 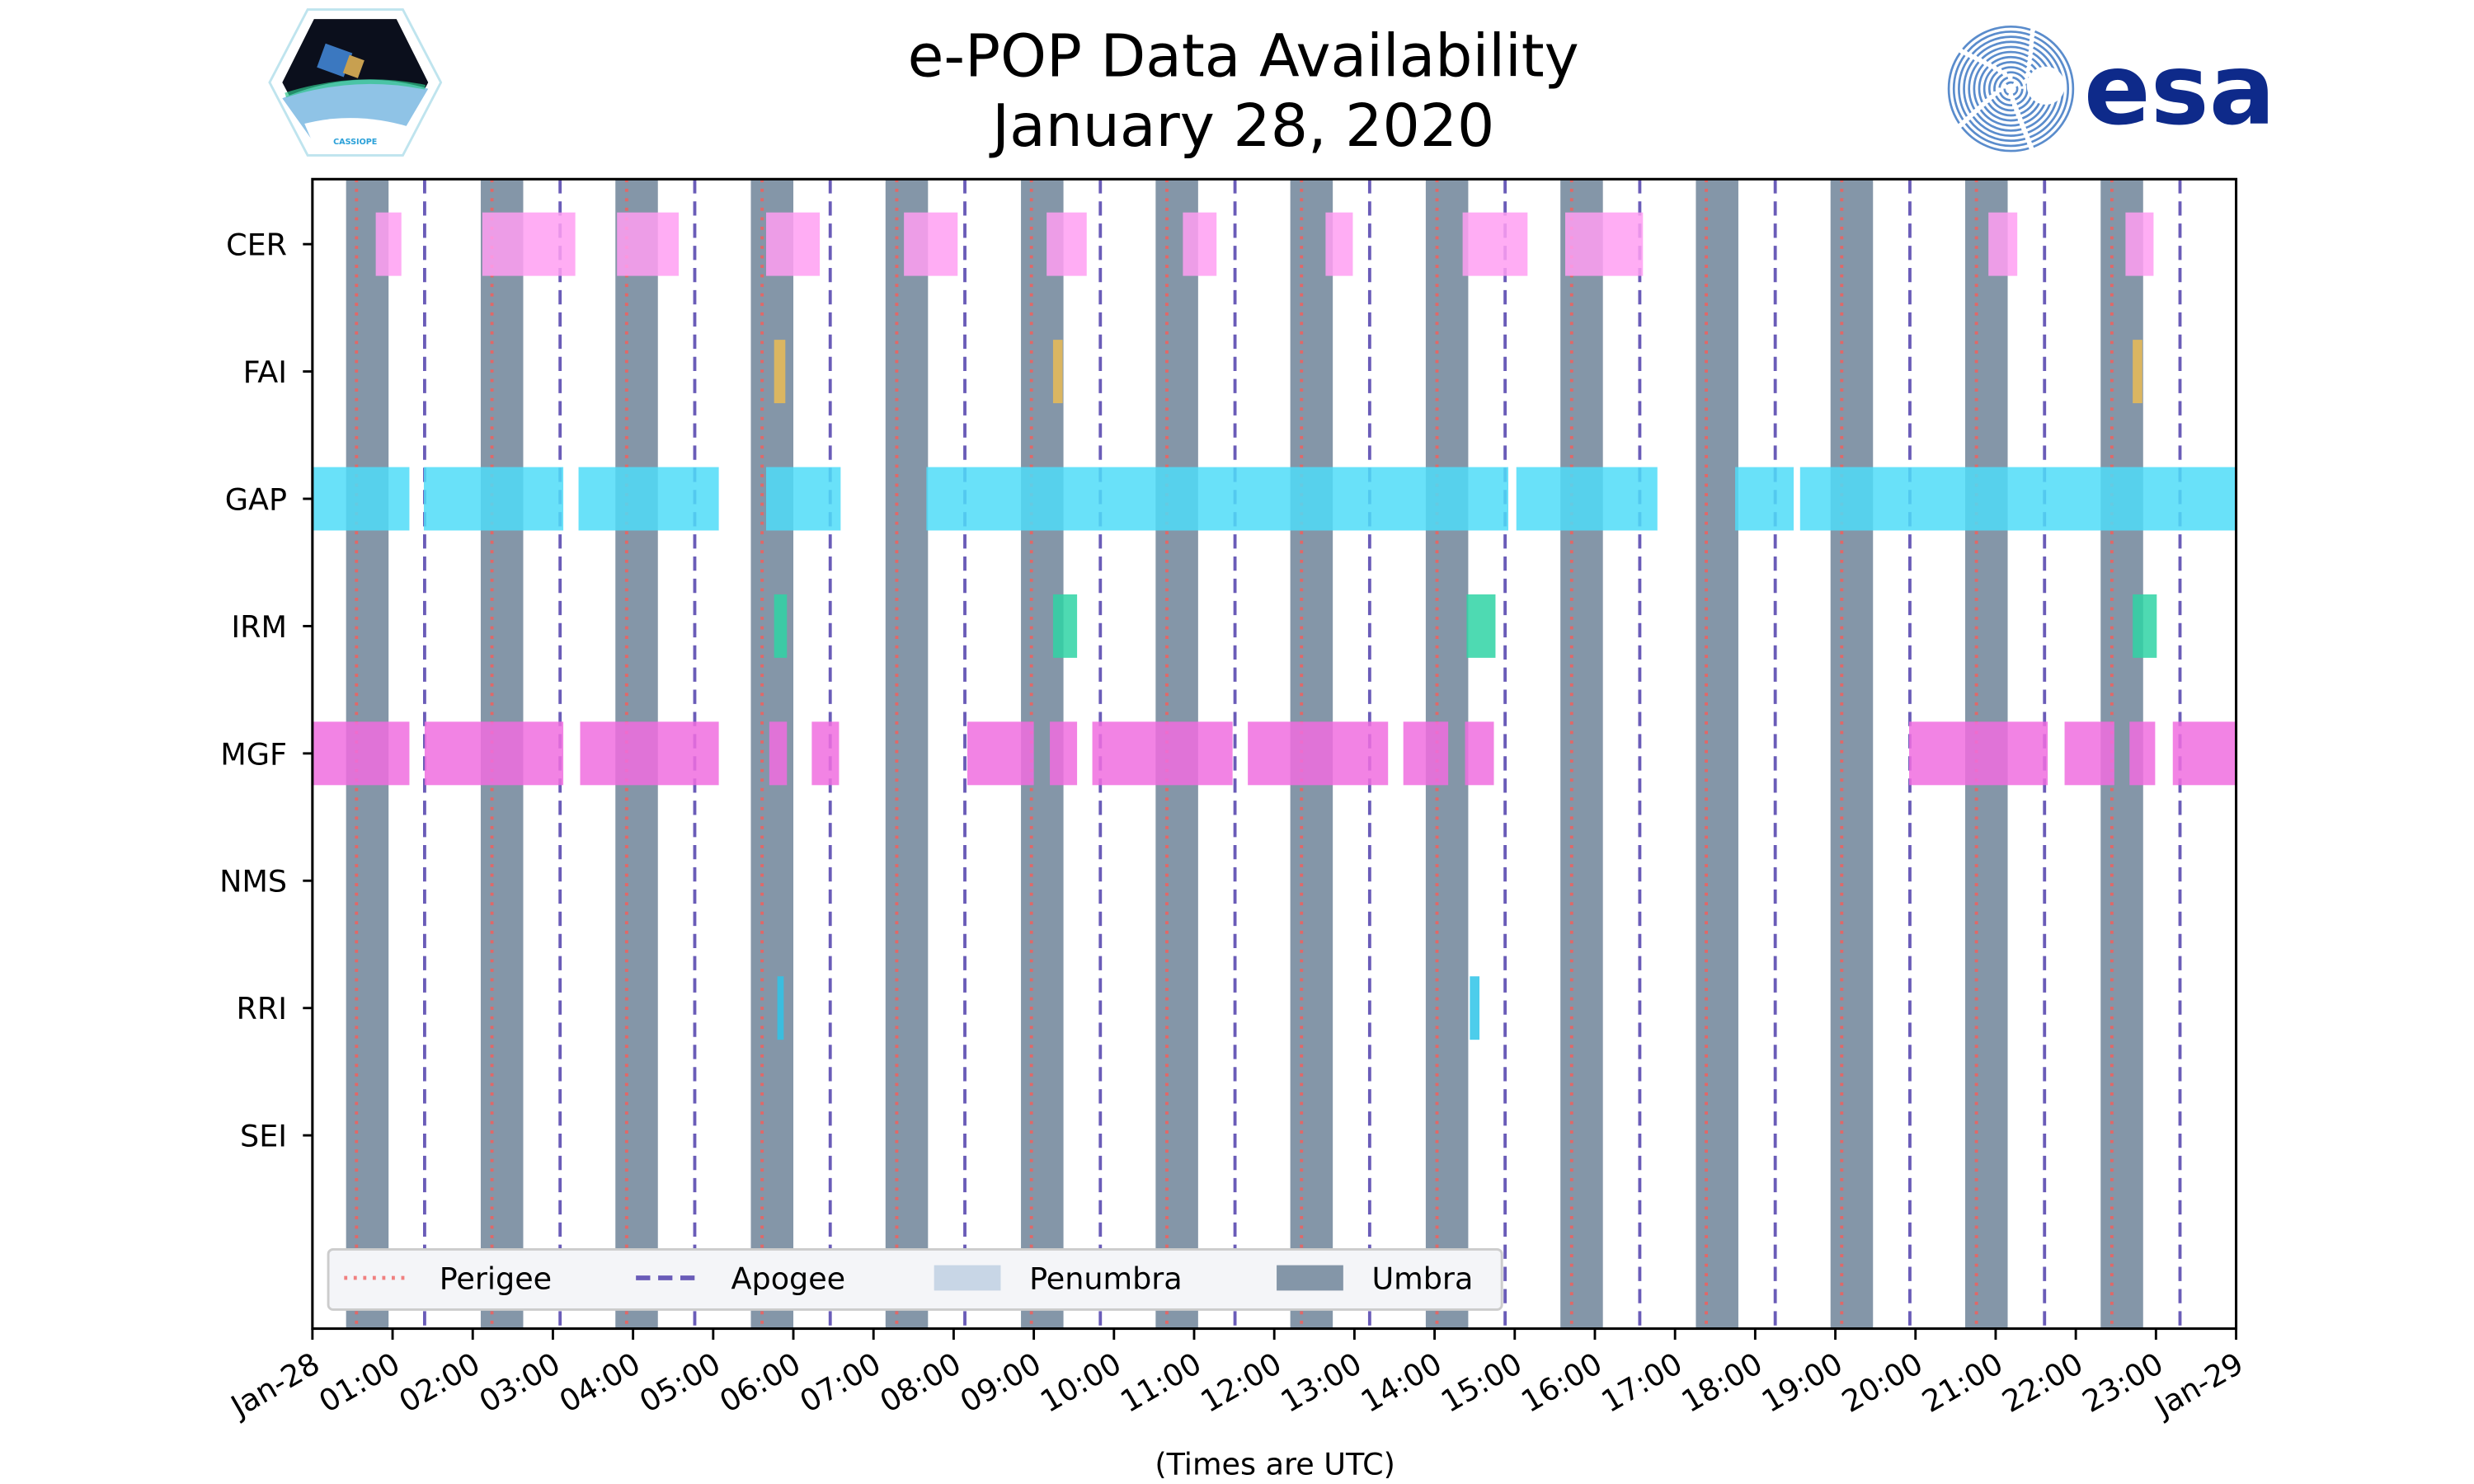 What do you see at coordinates (1000, 1382) in the screenshot?
I see `x-tick-label: 09:00` at bounding box center [1000, 1382].